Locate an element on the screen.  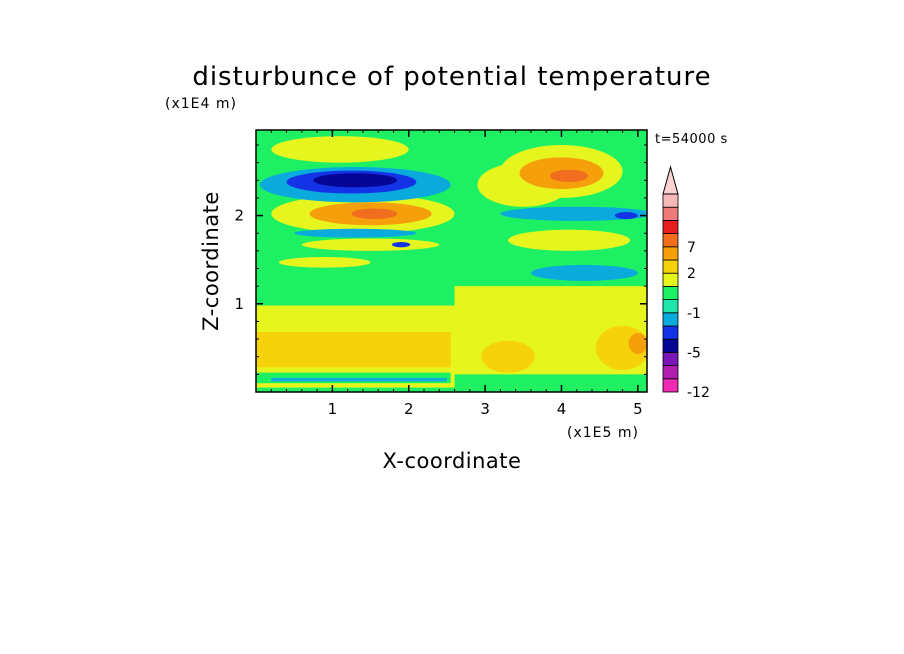
x-tick-label-4: 5 is located at coordinates (638, 409).